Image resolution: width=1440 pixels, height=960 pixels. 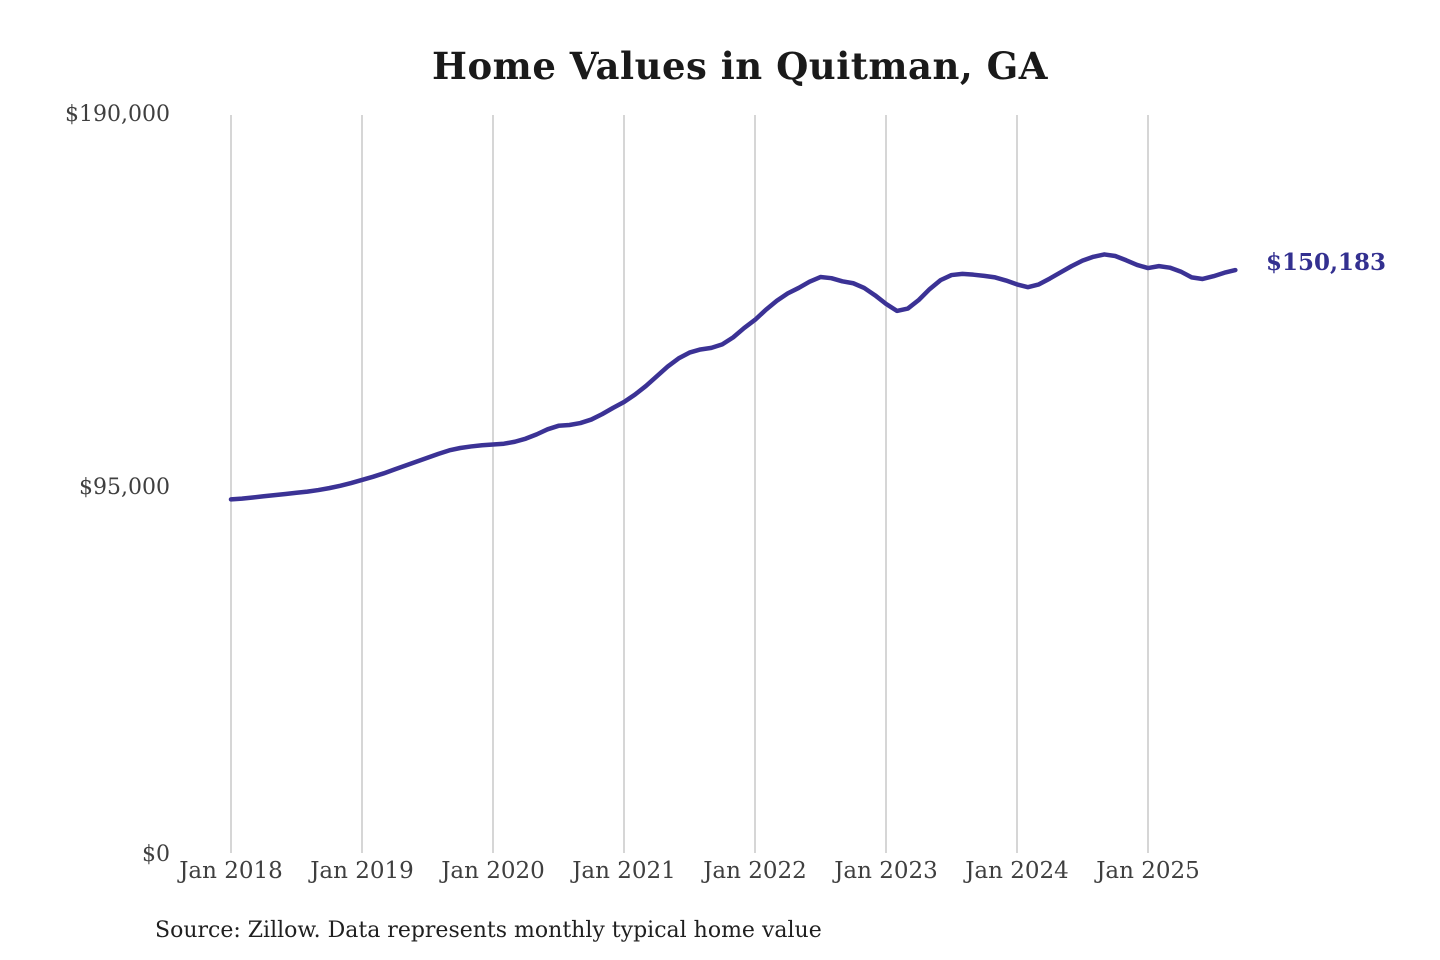 I want to click on x-tick-label-2022: Jan 2022, so click(x=755, y=871).